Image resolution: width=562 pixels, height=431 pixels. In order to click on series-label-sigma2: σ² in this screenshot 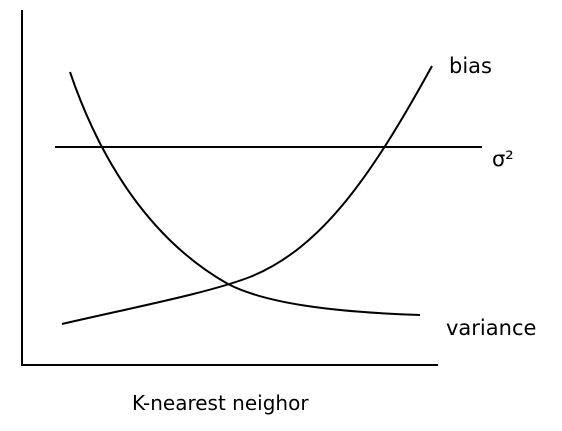, I will do `click(503, 159)`.